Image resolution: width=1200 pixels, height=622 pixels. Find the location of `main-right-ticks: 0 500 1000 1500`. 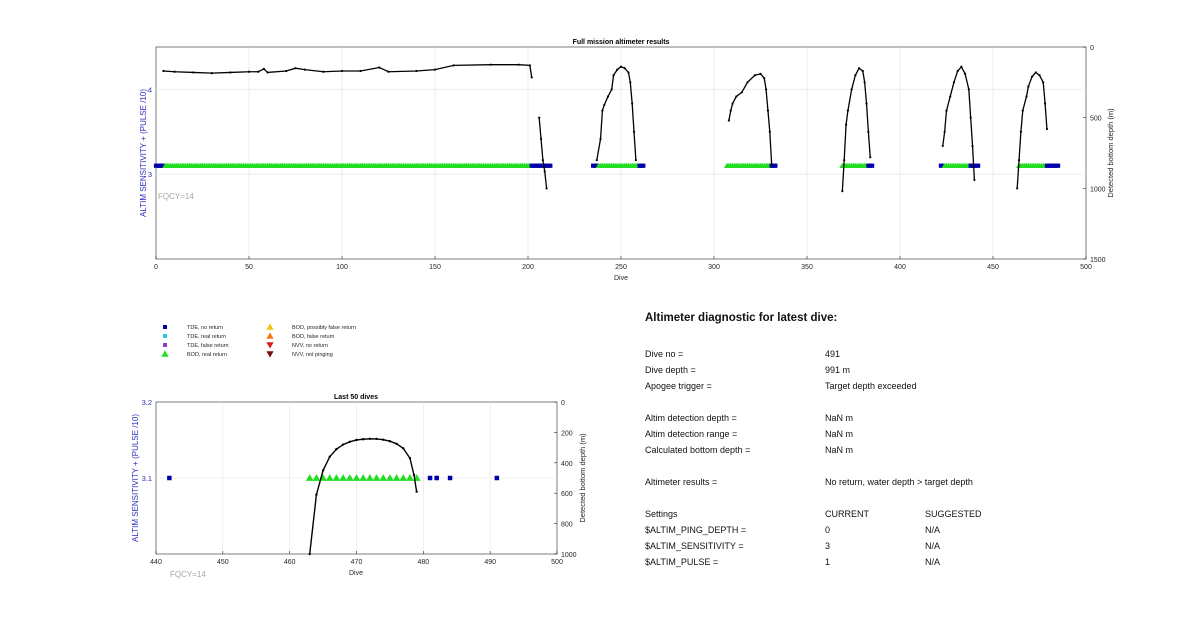

main-right-ticks: 0 500 1000 1500 is located at coordinates (1094, 154).